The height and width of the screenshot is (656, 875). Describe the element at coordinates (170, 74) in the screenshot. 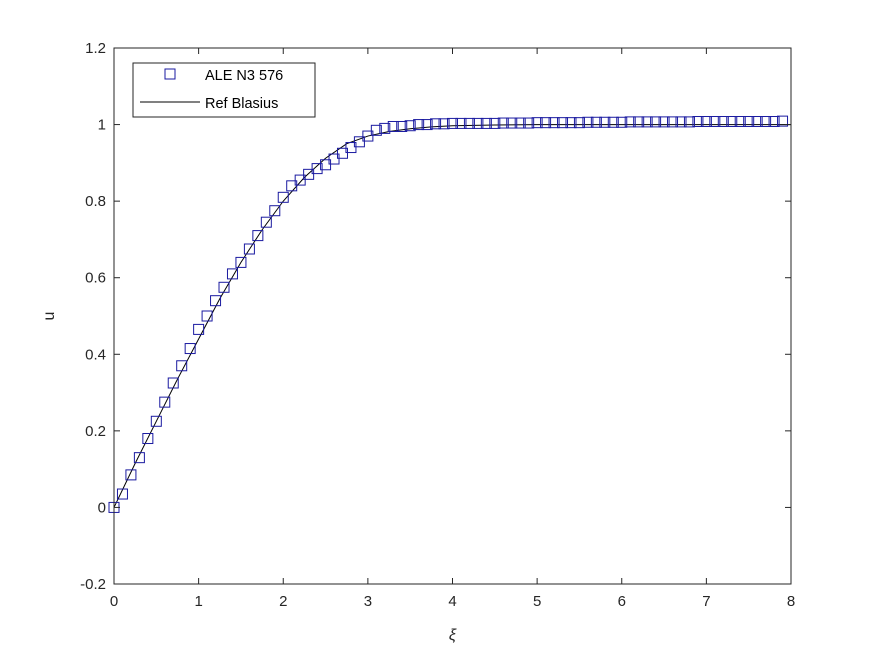

I see `legend-marker-square` at that location.